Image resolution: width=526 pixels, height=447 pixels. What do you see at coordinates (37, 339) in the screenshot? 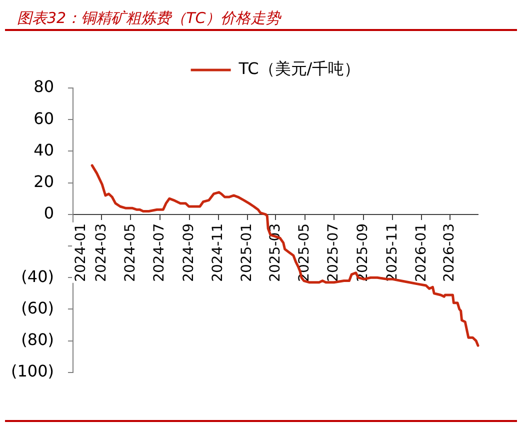
I see `y-tick-label: (80)` at bounding box center [37, 339].